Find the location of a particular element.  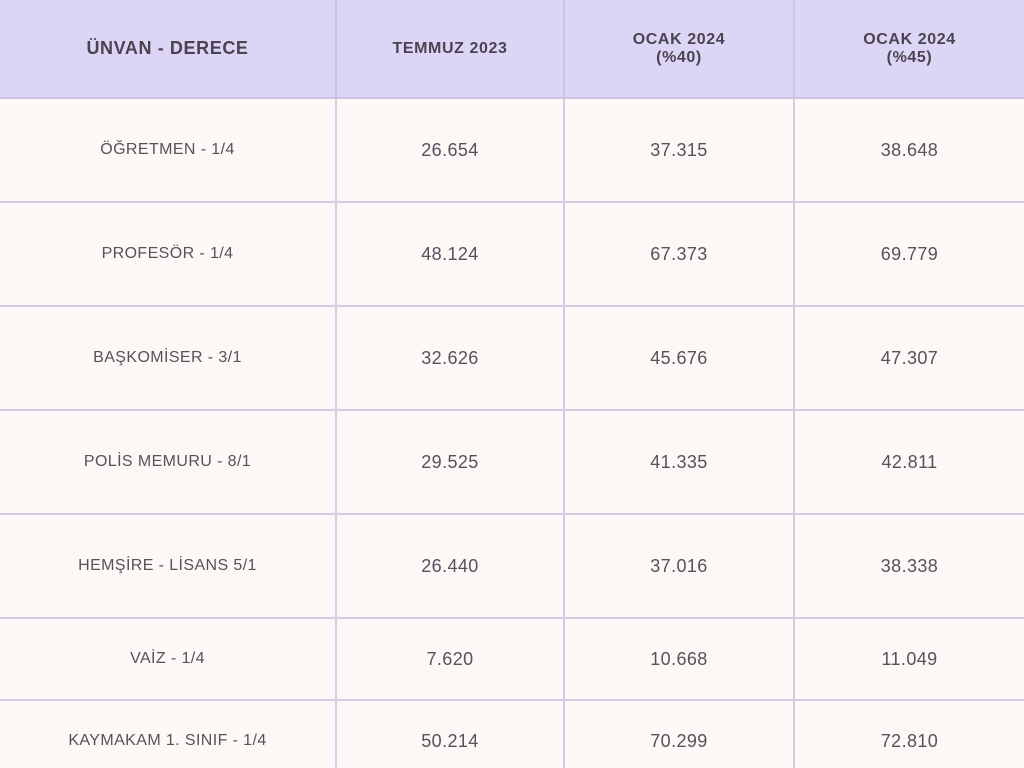

cell-value: 38.648 is located at coordinates (908, 150).